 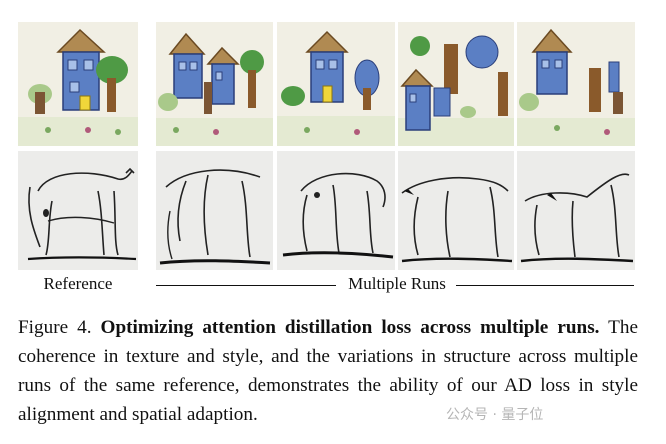 What do you see at coordinates (545, 285) in the screenshot?
I see `runs-bracket-right` at bounding box center [545, 285].